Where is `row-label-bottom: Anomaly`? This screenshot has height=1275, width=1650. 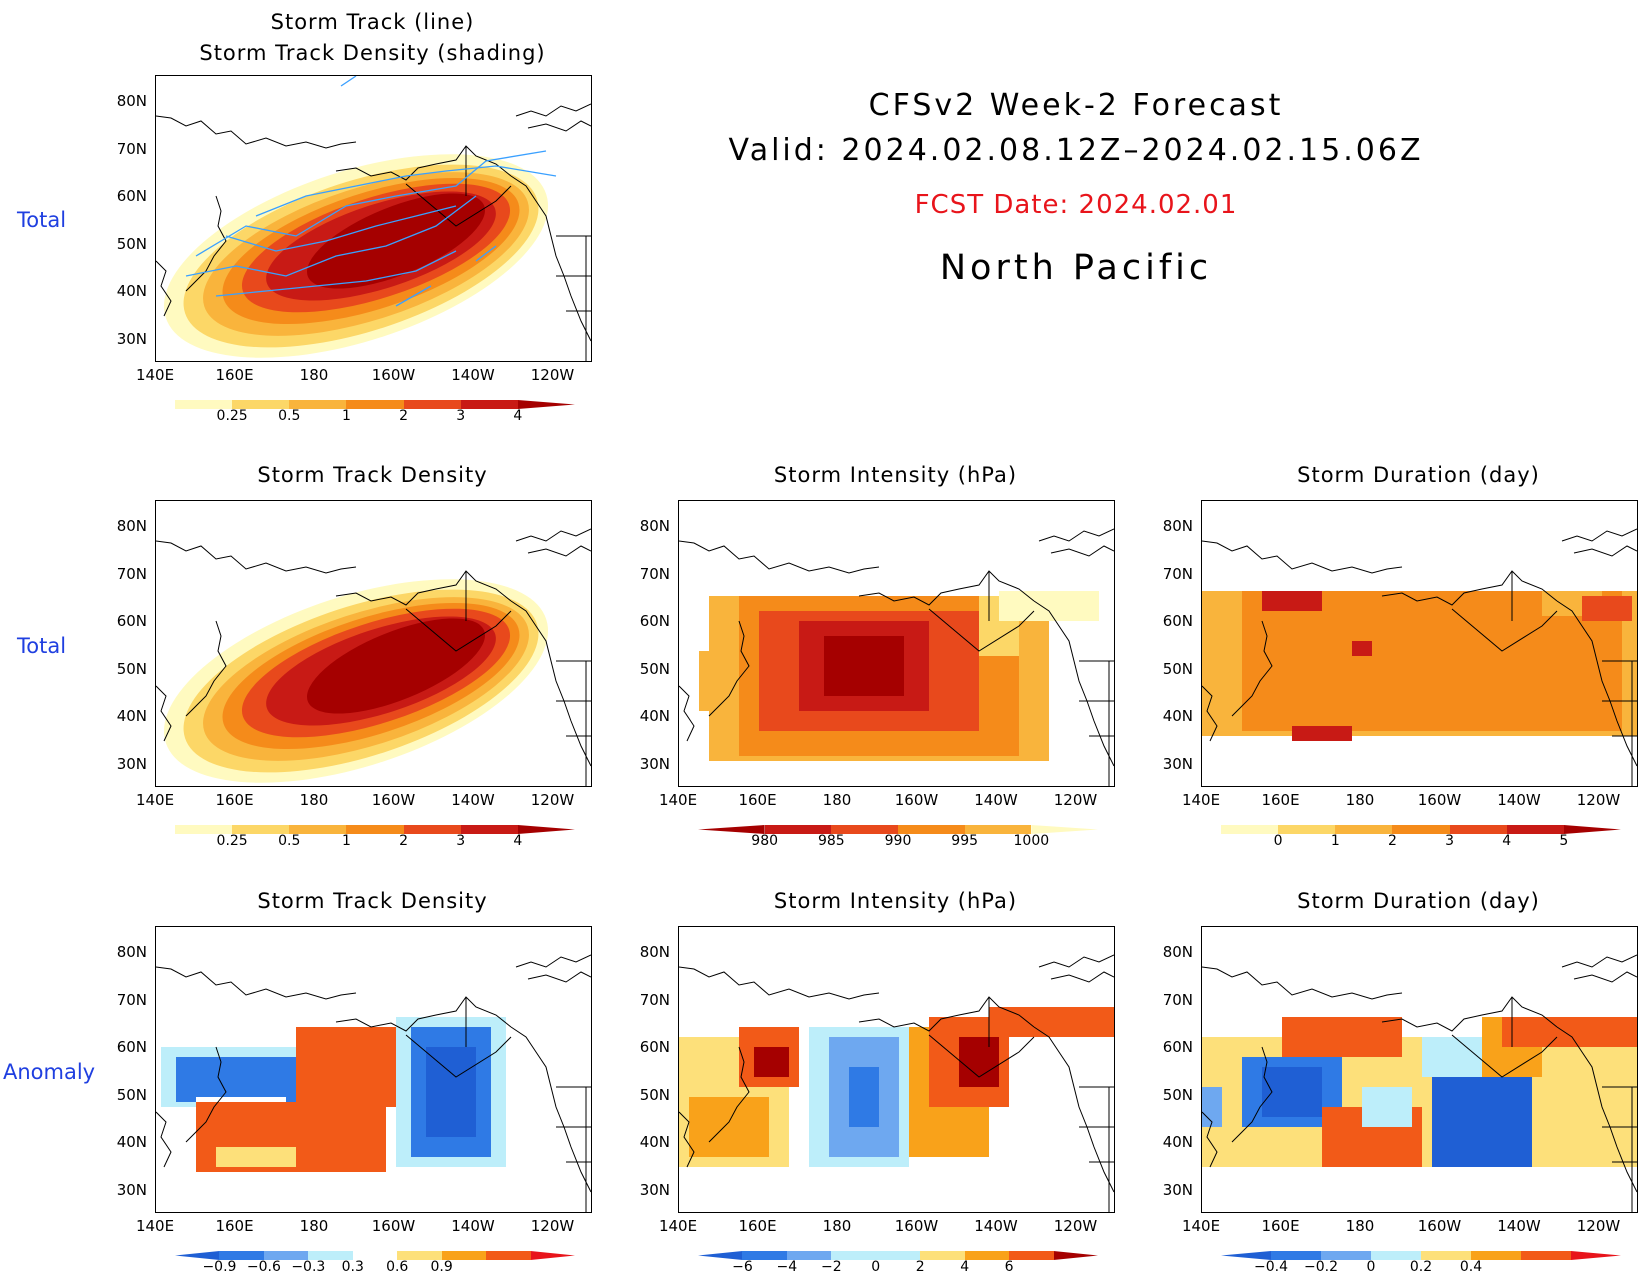
row-label-bottom: Anomaly is located at coordinates (49, 1072).